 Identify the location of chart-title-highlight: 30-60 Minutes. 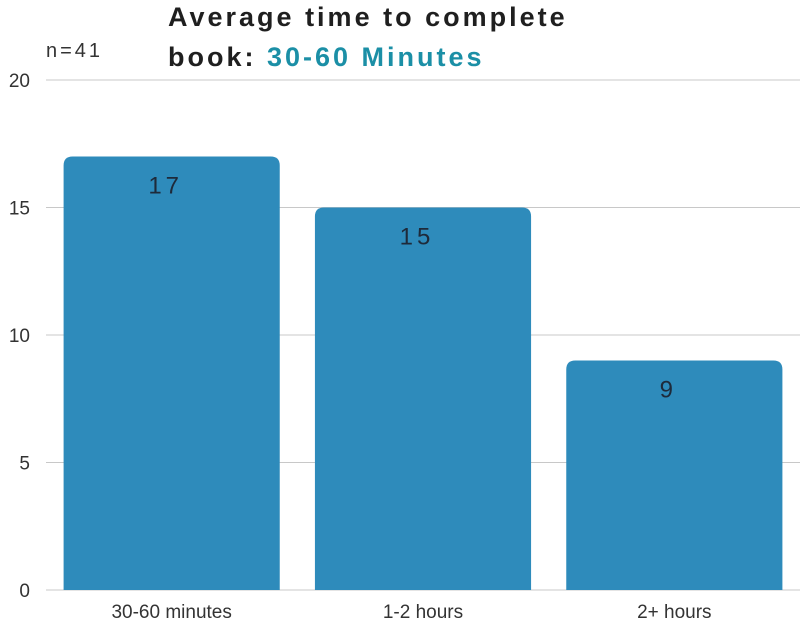
(376, 57).